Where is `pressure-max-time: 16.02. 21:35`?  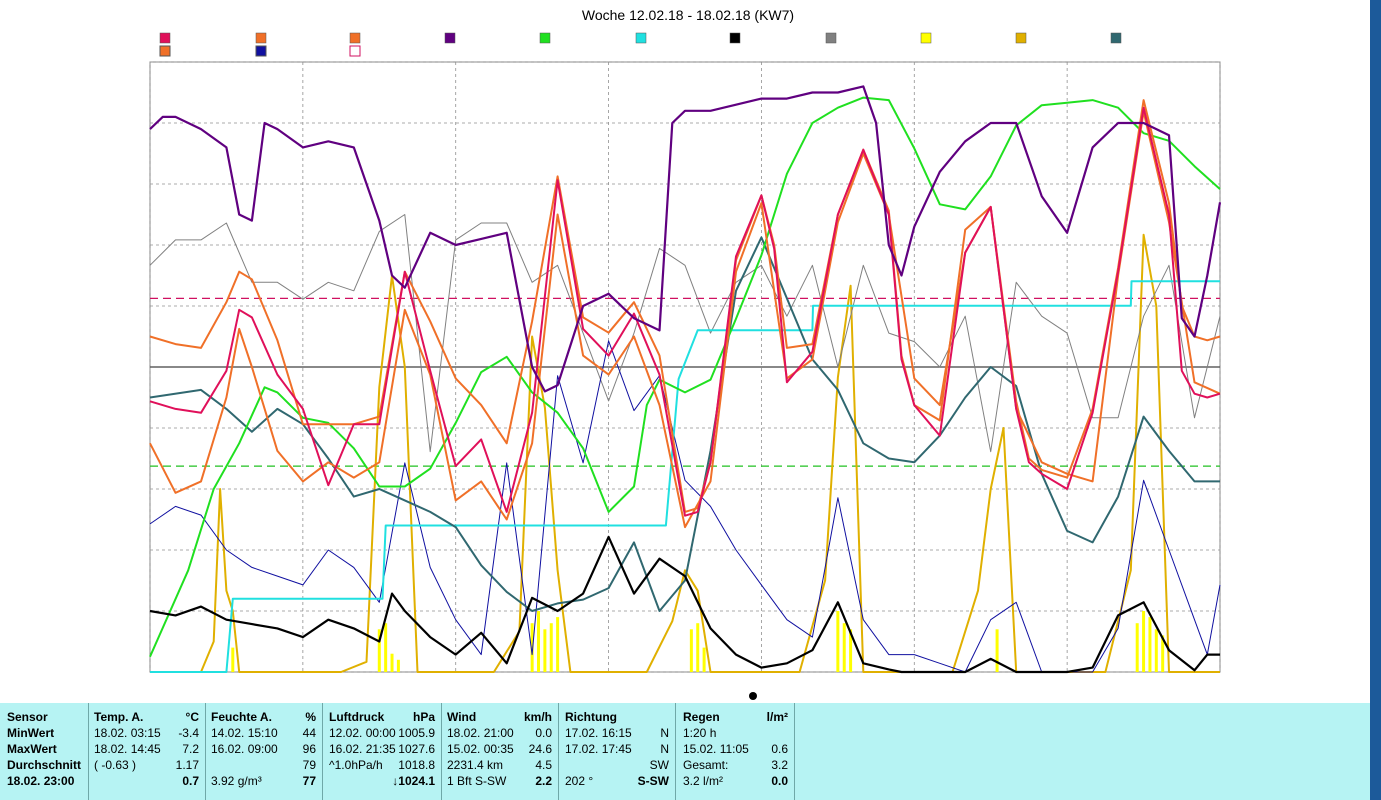 pressure-max-time: 16.02. 21:35 is located at coordinates (362, 749).